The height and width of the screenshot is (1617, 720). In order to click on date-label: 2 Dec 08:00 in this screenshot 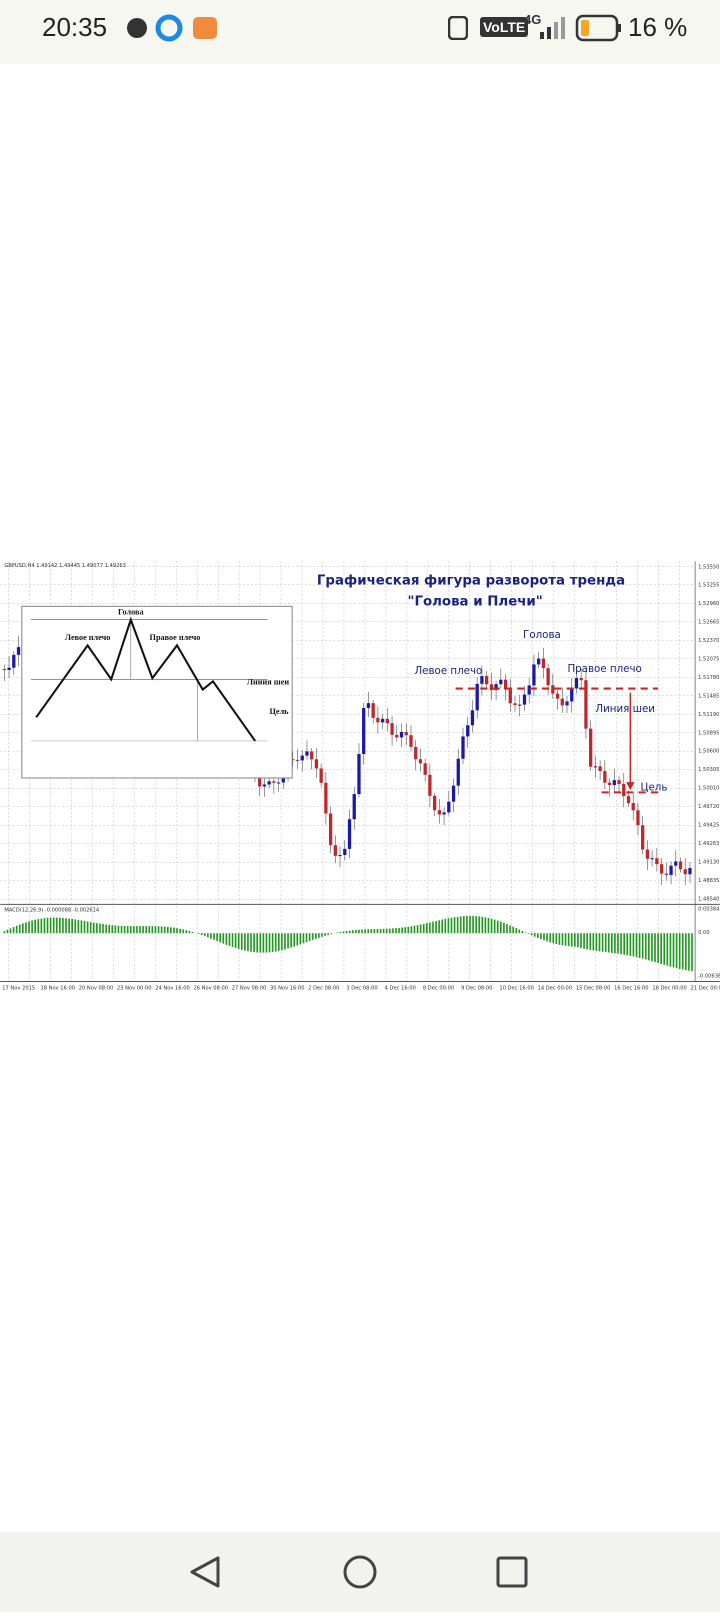, I will do `click(323, 989)`.